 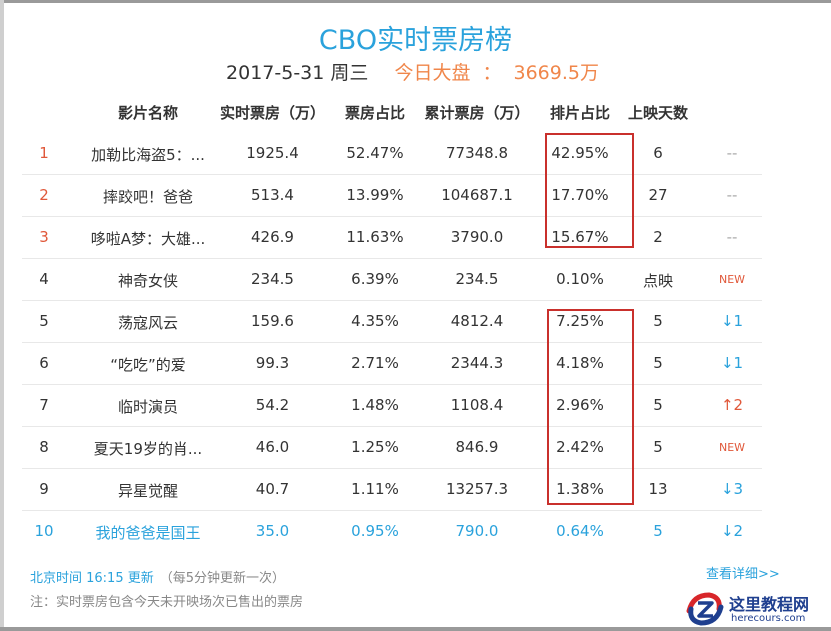 I want to click on update-time: 北京时间 16:15 更新, so click(x=92, y=578).